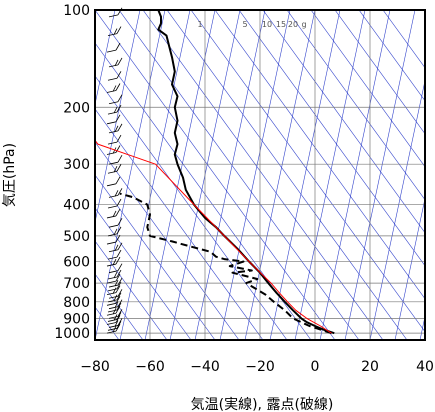 The width and height of the screenshot is (435, 412). I want to click on y-tick-label: 400, so click(76, 206).